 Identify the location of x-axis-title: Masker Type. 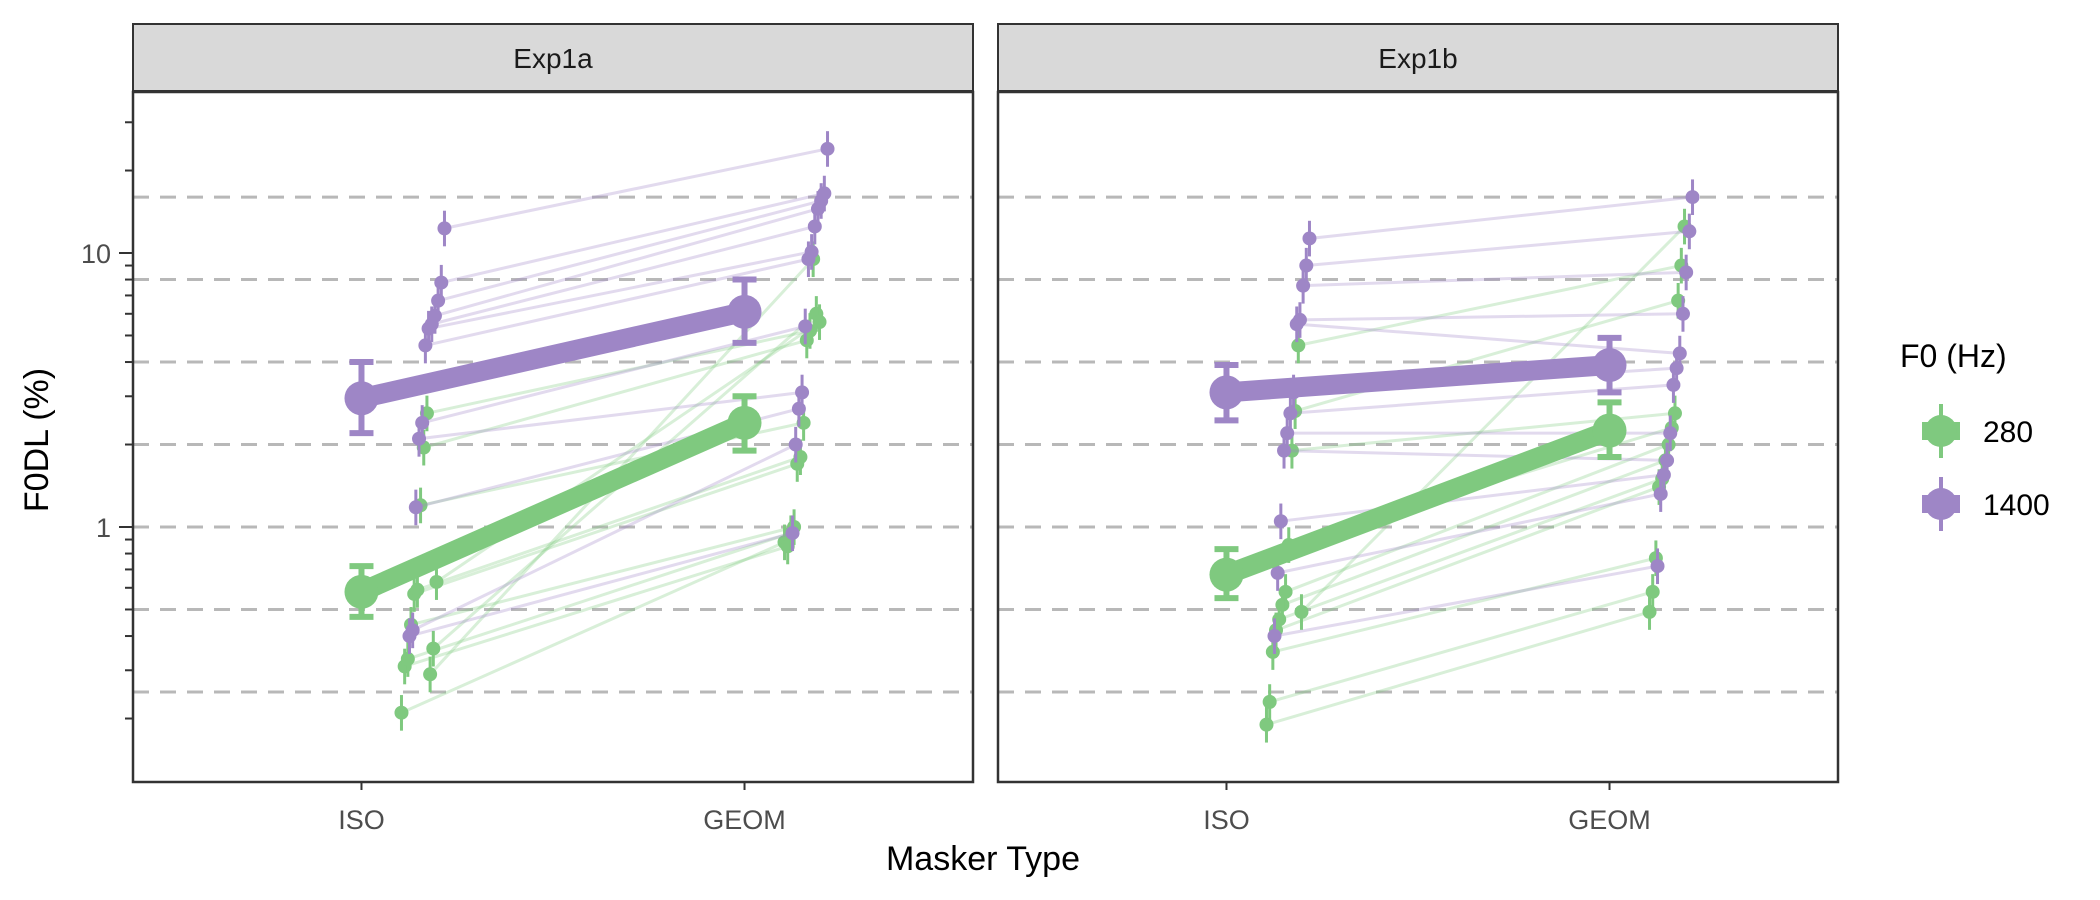
(983, 859).